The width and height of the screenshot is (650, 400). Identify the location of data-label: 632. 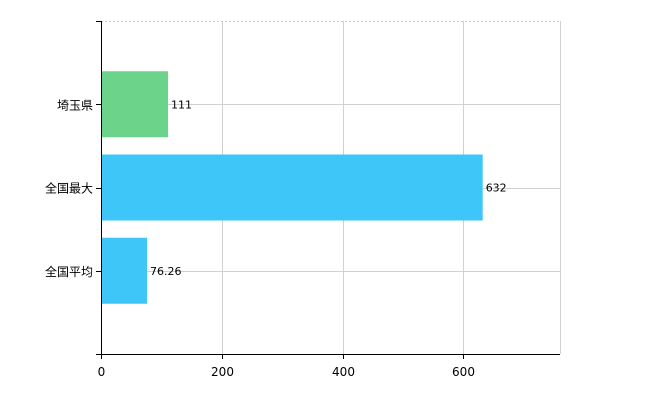
(496, 188).